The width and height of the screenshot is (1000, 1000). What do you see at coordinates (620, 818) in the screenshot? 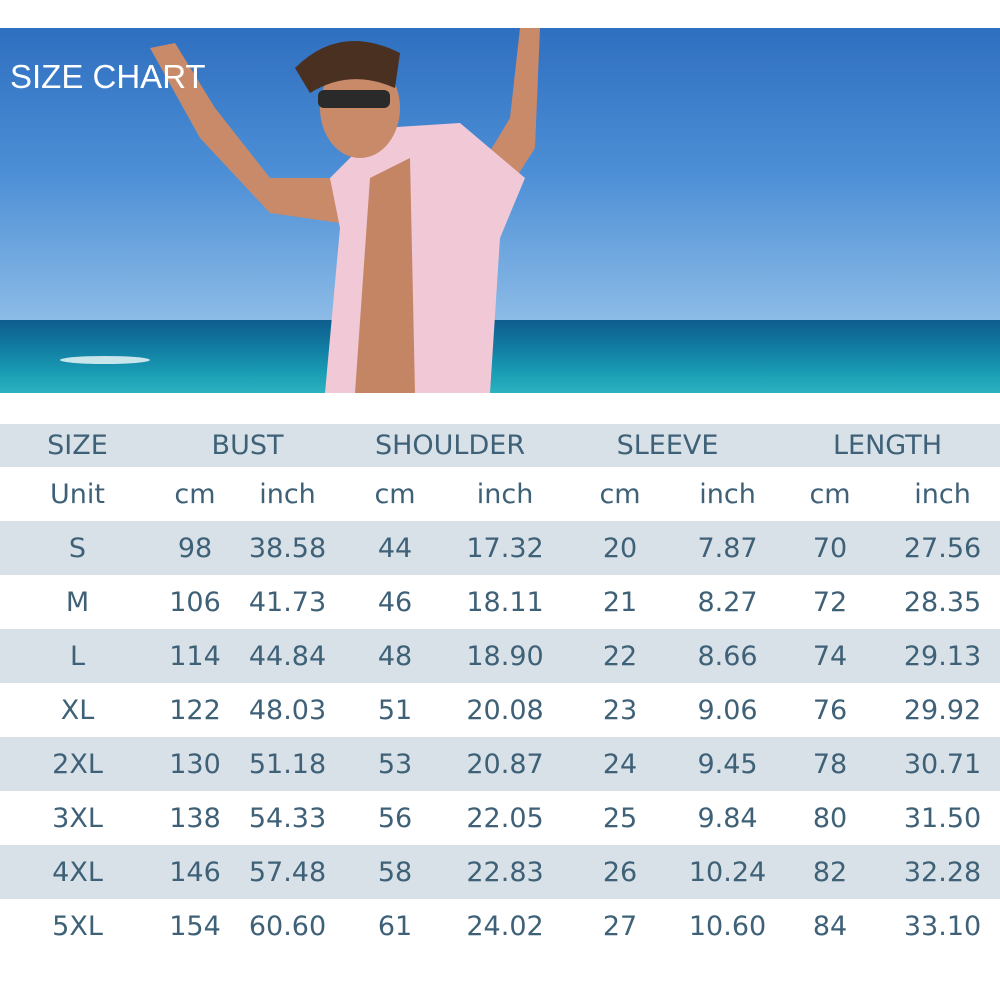
I see `value-cell: 25` at bounding box center [620, 818].